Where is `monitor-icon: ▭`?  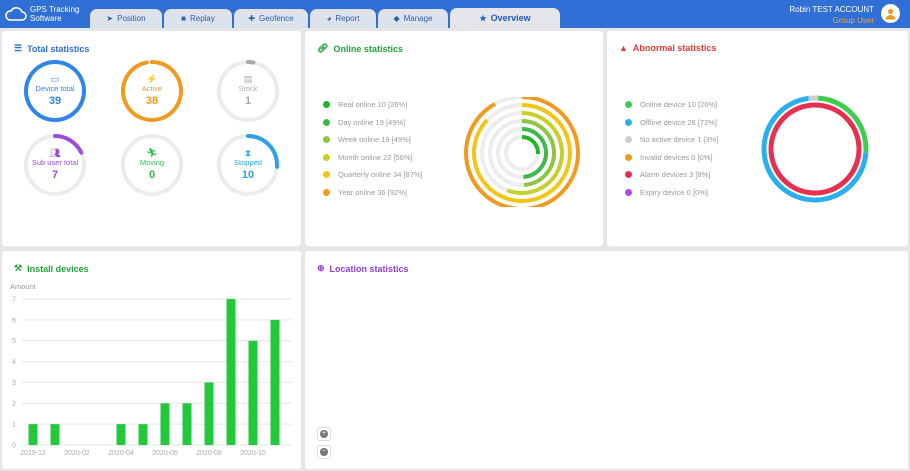 monitor-icon: ▭ is located at coordinates (55, 79).